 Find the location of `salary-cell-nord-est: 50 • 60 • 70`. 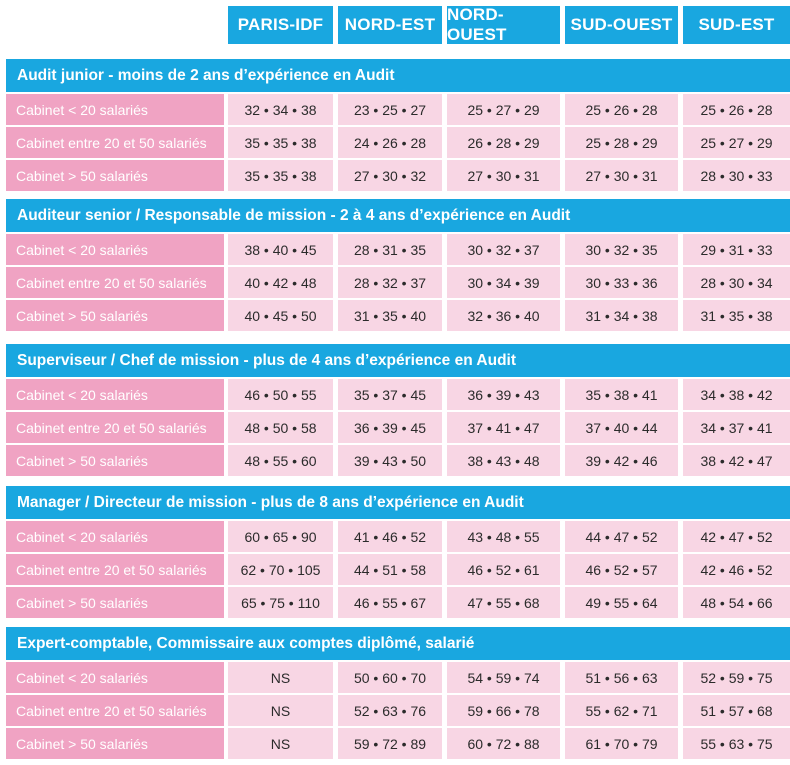

salary-cell-nord-est: 50 • 60 • 70 is located at coordinates (390, 677).